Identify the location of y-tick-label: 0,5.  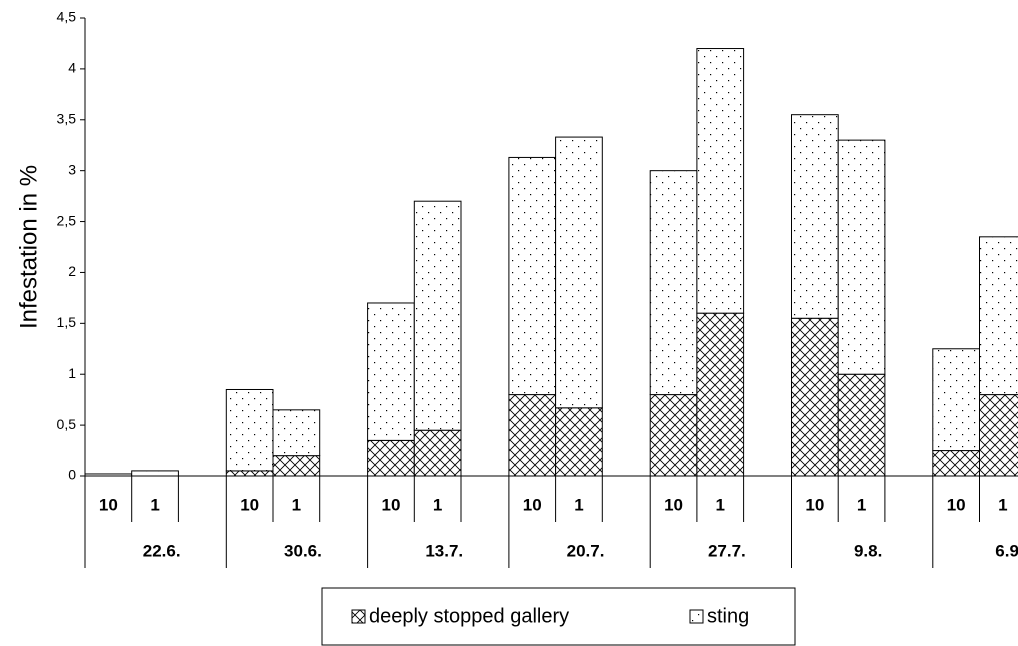
(67, 424).